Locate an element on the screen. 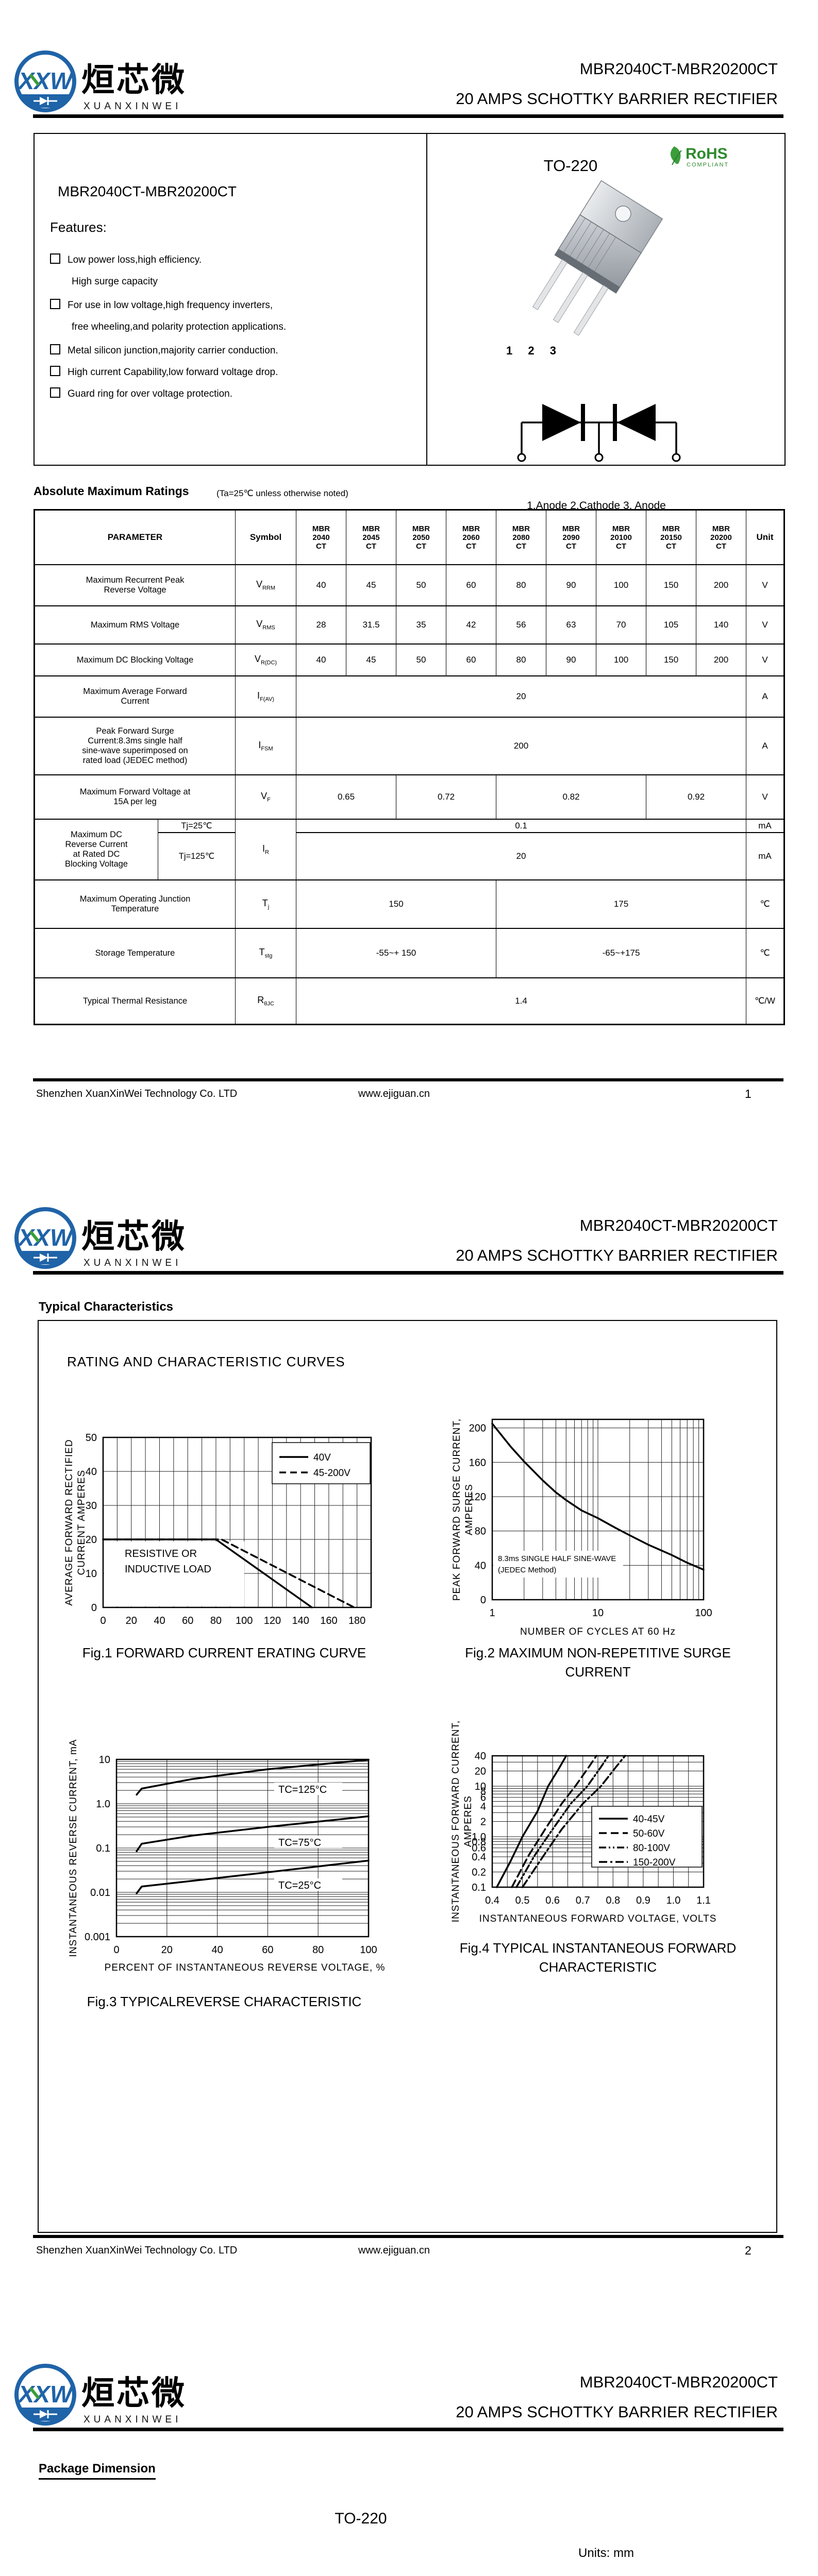 The width and height of the screenshot is (818, 2576). y-tick-label: 0.8 is located at coordinates (479, 1842).